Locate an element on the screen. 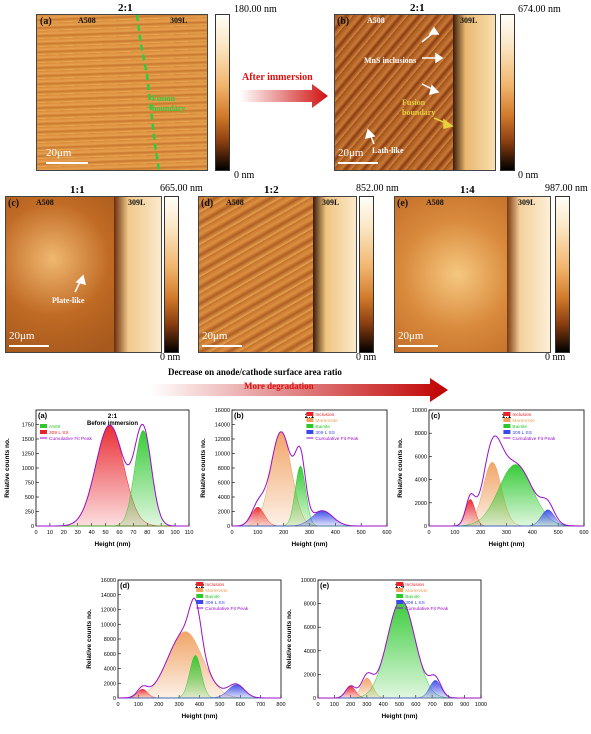 The image size is (591, 734). x-tick-label: 100 is located at coordinates (138, 705).